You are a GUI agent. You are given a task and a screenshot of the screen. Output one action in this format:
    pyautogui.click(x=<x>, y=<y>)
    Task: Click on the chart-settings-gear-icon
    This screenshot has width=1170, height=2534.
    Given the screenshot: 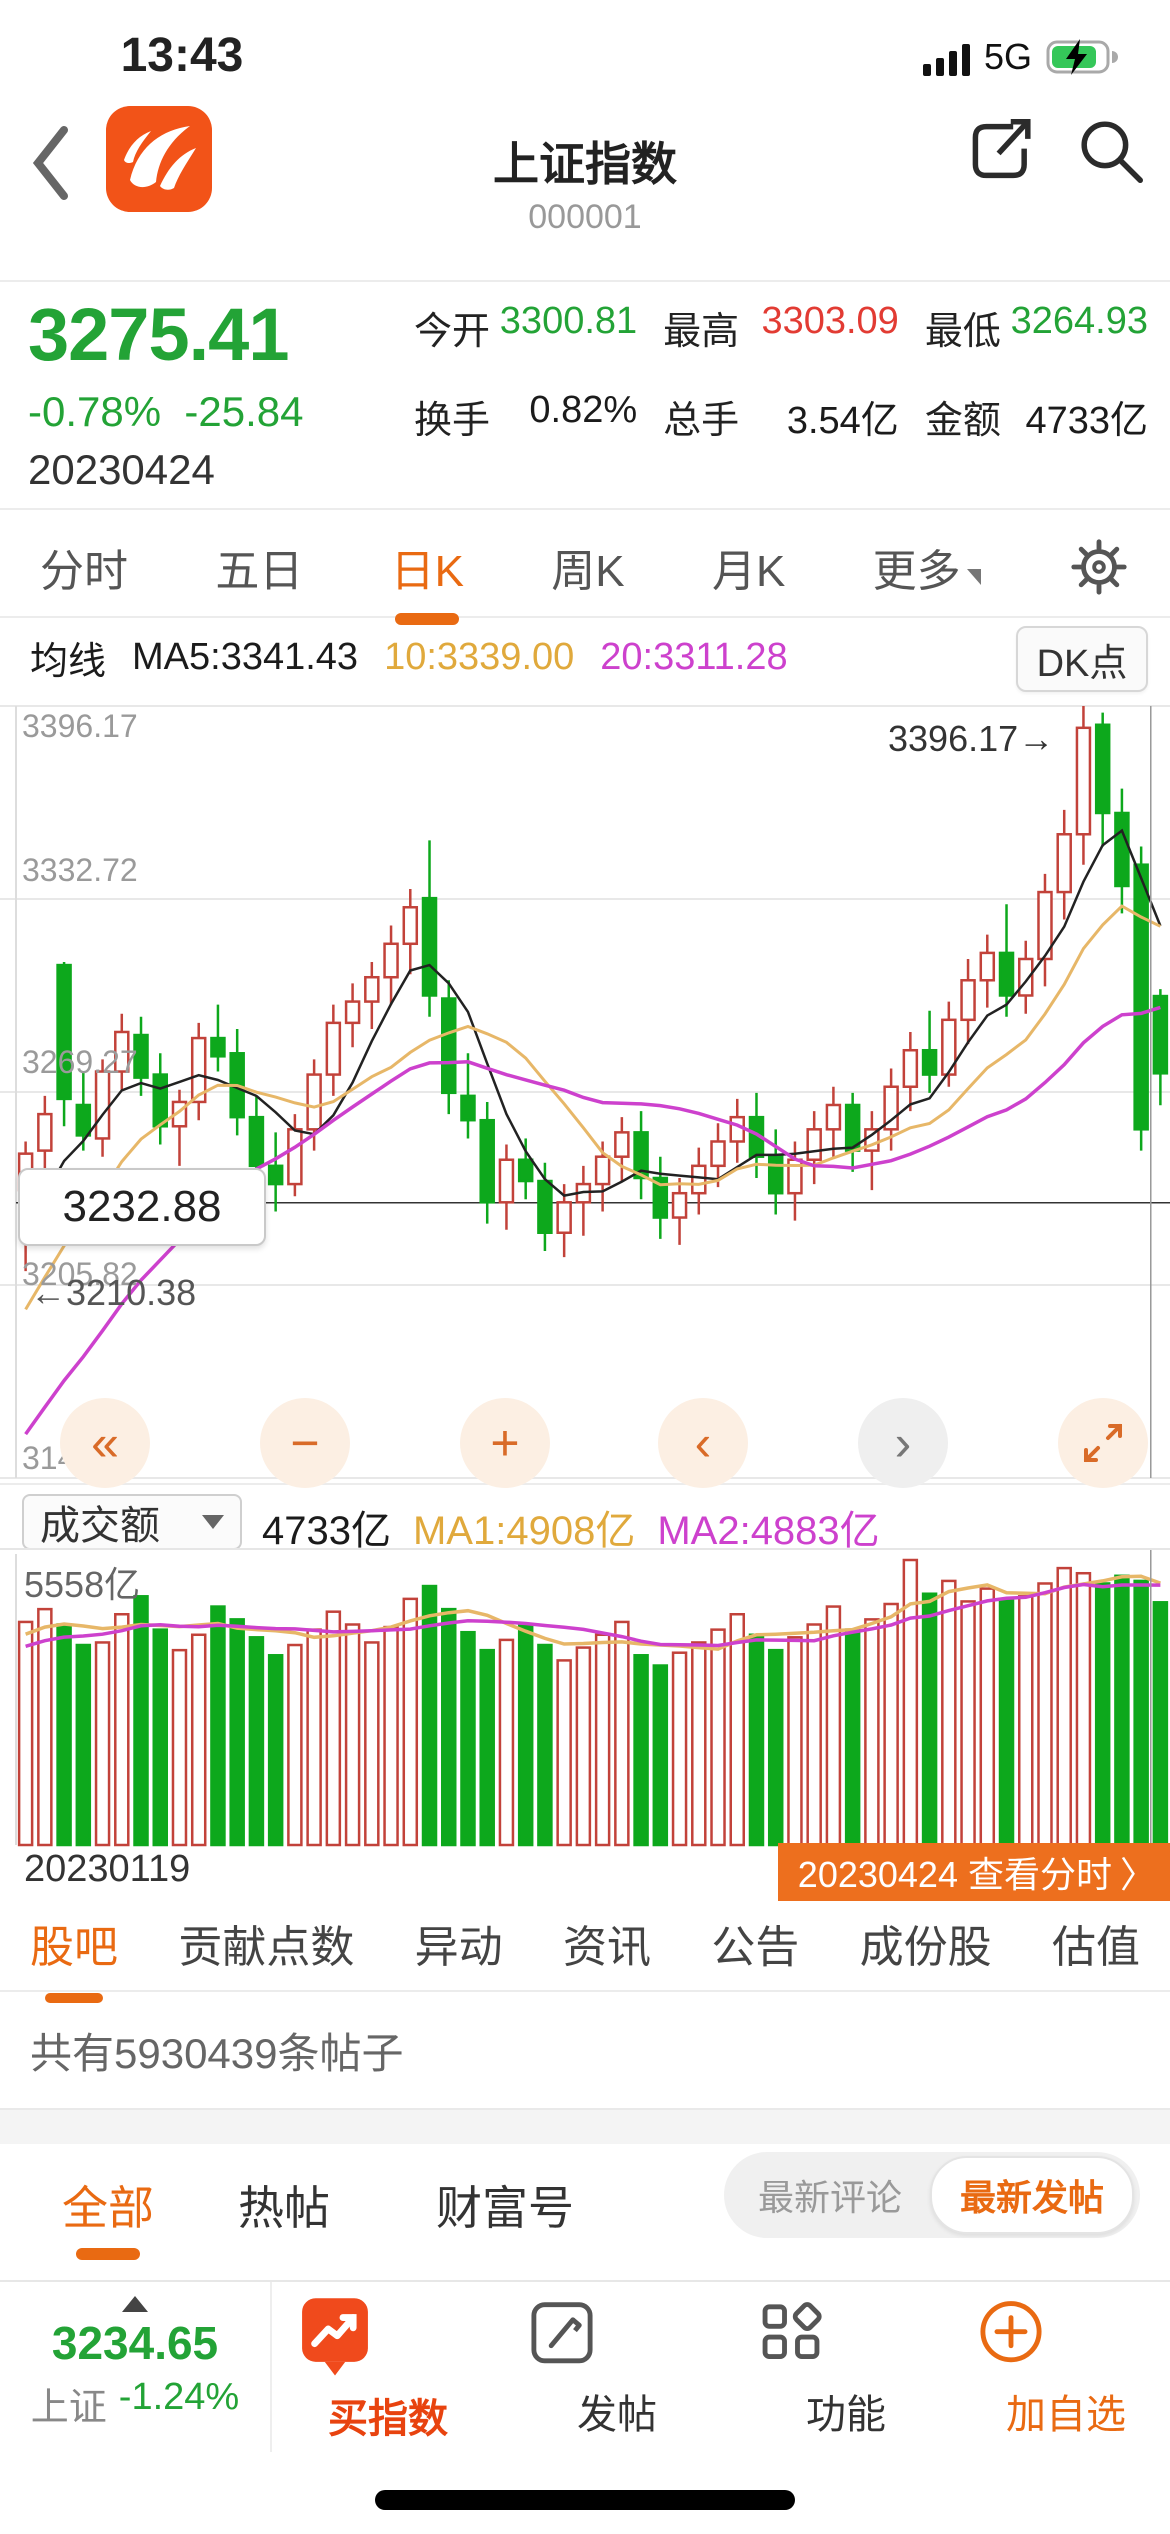 What is the action you would take?
    pyautogui.click(x=1099, y=567)
    